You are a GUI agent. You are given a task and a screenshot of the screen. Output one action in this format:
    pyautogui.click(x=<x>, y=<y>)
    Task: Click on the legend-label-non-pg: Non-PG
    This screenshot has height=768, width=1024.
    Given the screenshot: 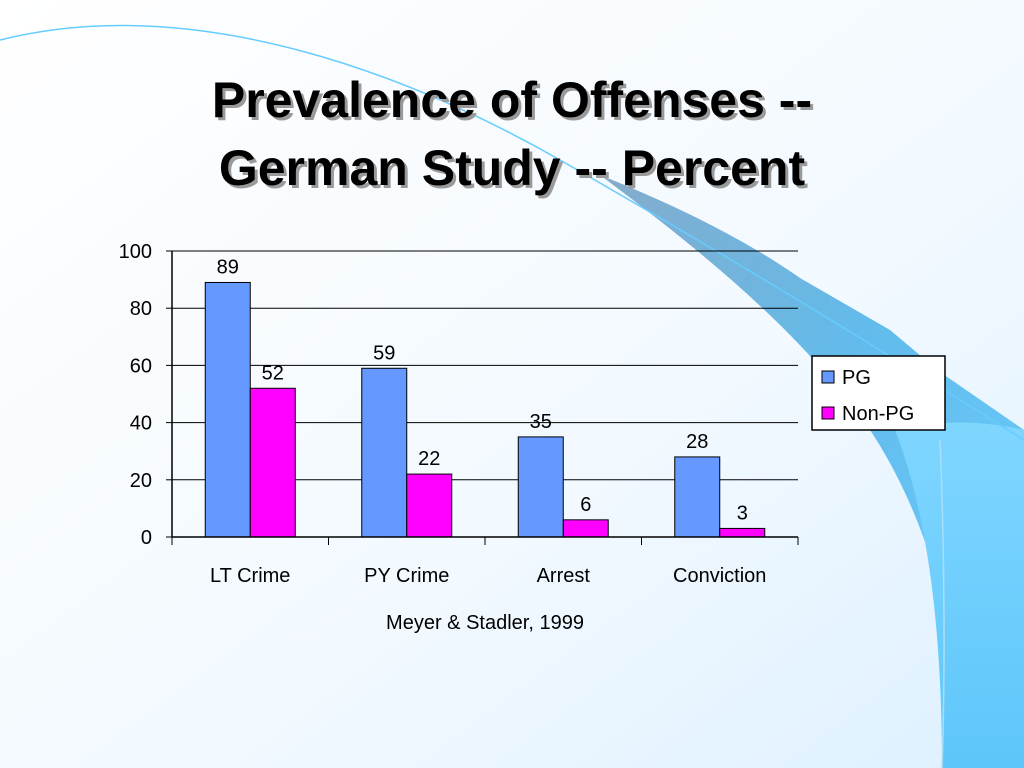 What is the action you would take?
    pyautogui.click(x=878, y=414)
    